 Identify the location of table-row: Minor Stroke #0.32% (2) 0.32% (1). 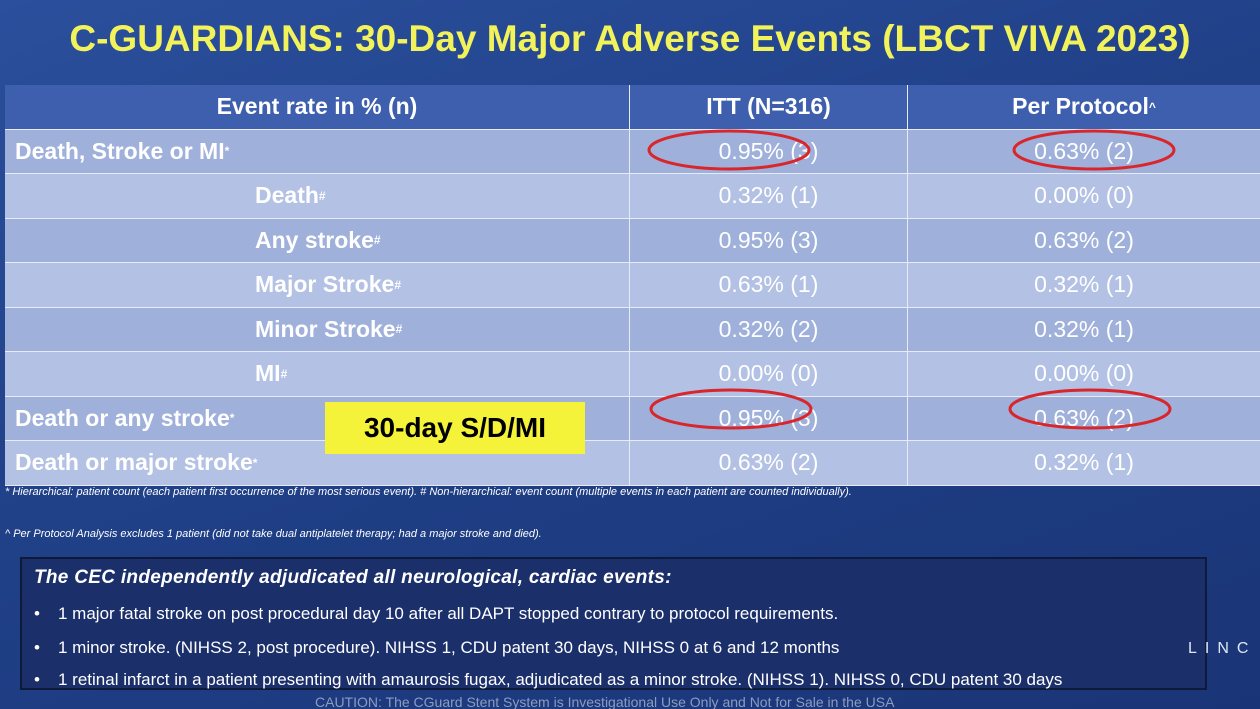
(632, 329).